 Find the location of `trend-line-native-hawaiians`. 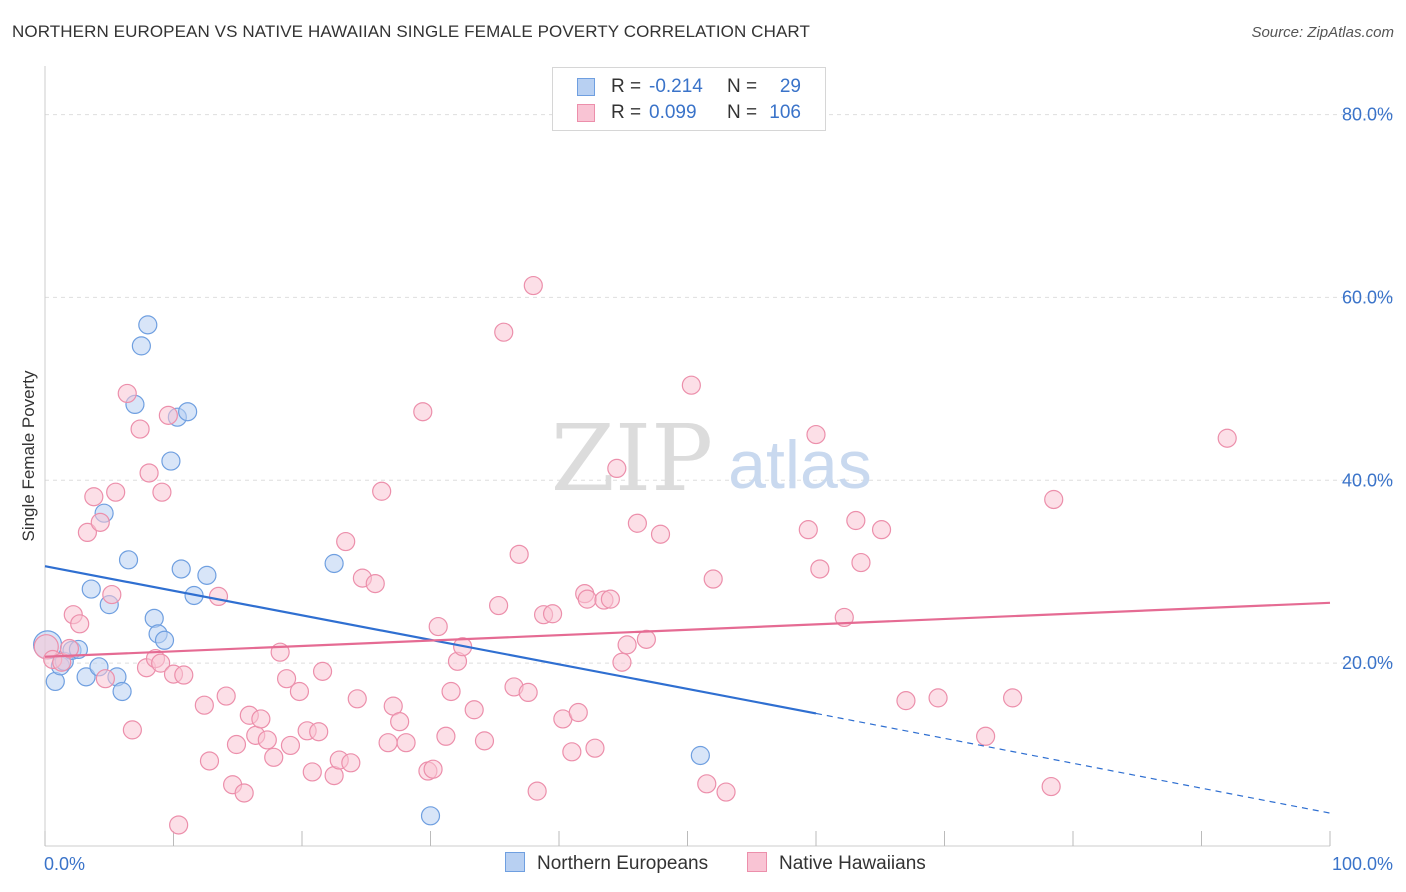

trend-line-native-hawaiians is located at coordinates (687, 629).